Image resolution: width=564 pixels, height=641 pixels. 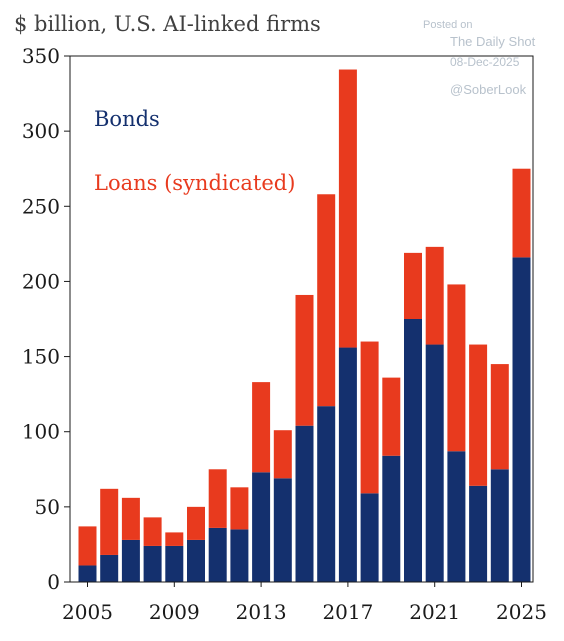 I want to click on chart-title: $ billion, U.S. AI-linked firms, so click(x=167, y=24).